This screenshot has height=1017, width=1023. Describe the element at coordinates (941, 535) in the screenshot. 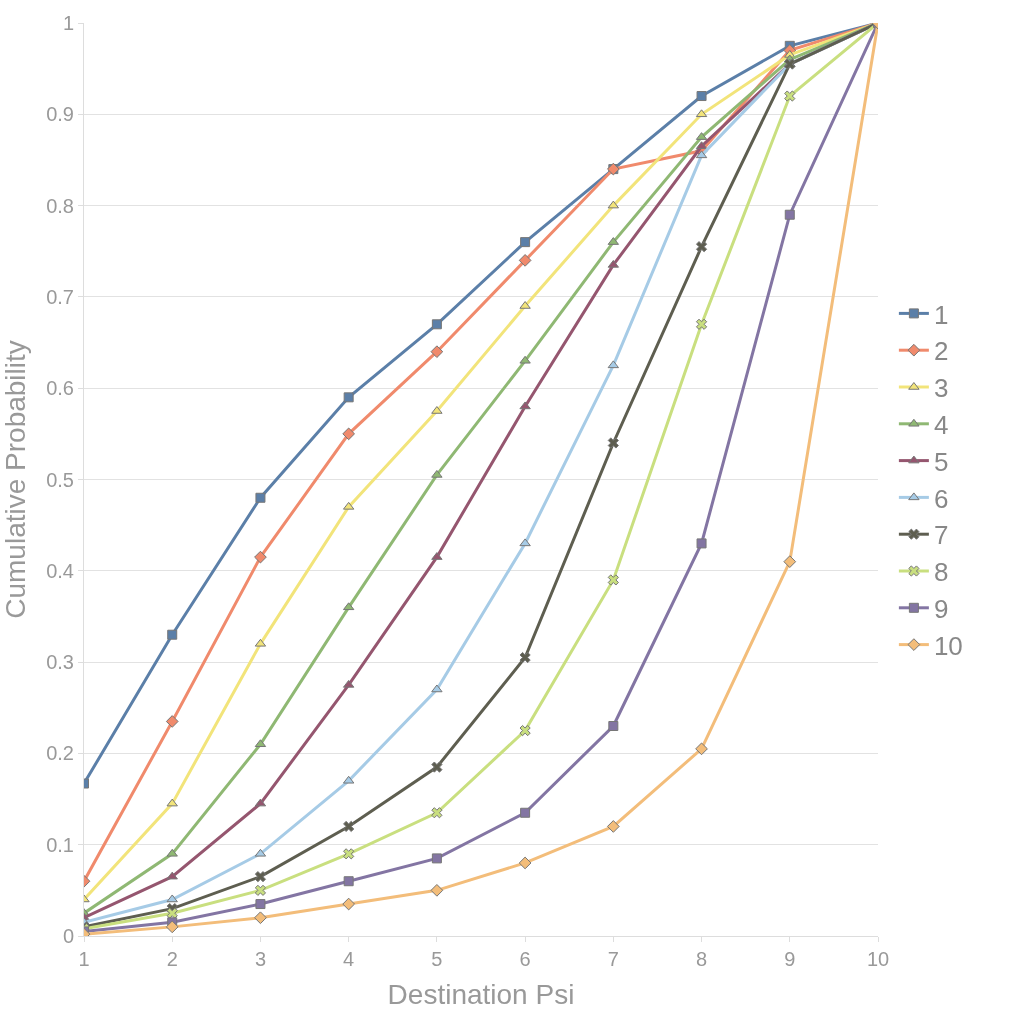

I see `legend-label: 7` at that location.